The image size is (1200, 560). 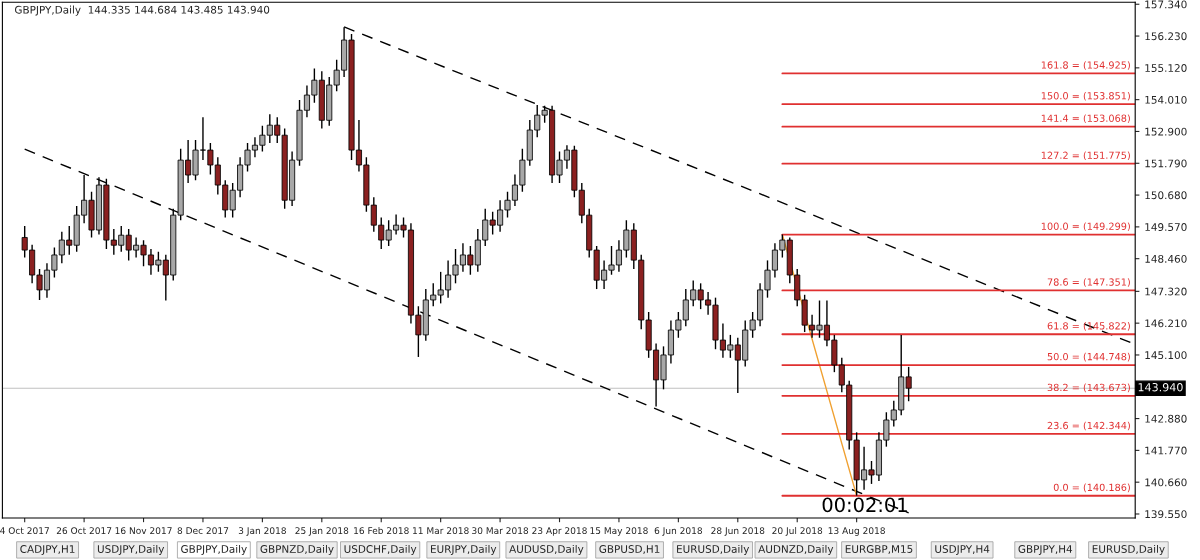 I want to click on ref-line-label: 0.0 = (140.186), so click(x=1091, y=488).